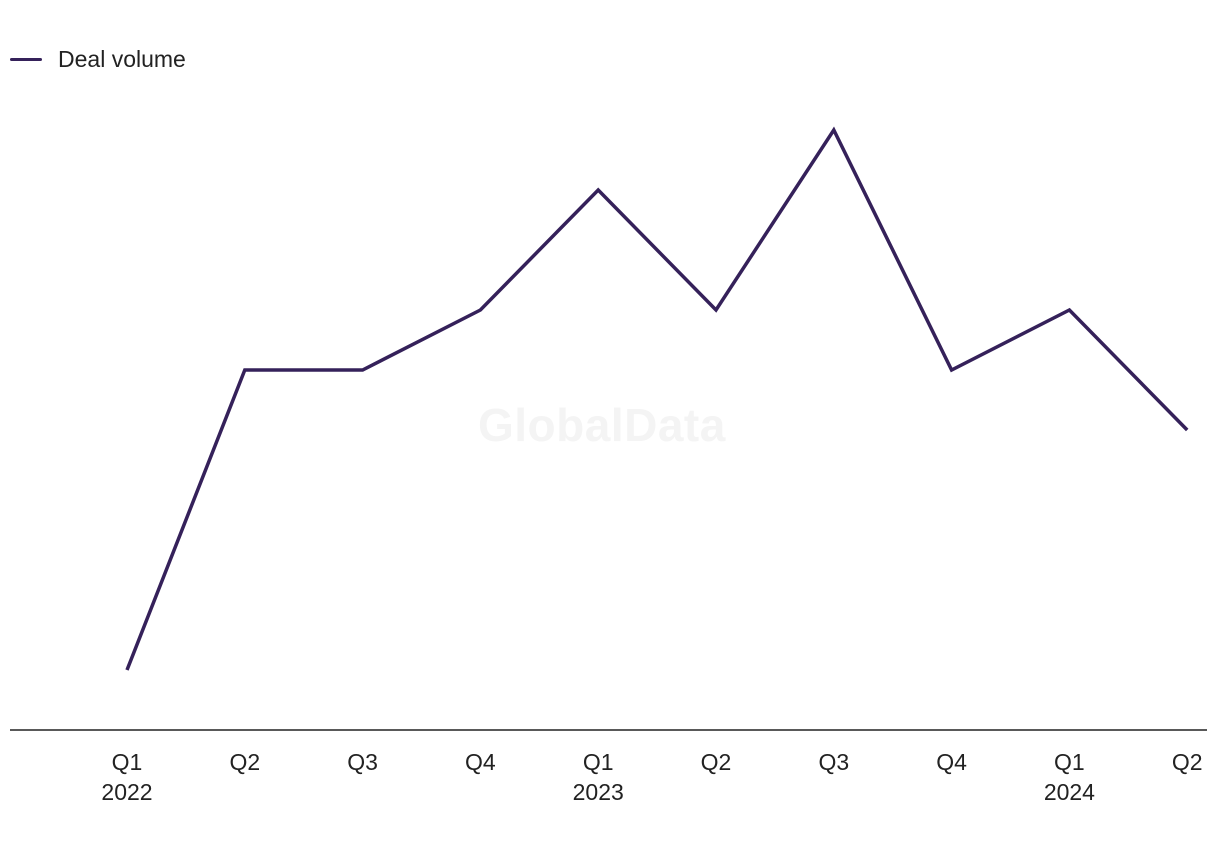  What do you see at coordinates (602, 425) in the screenshot?
I see `watermark: GlobalData` at bounding box center [602, 425].